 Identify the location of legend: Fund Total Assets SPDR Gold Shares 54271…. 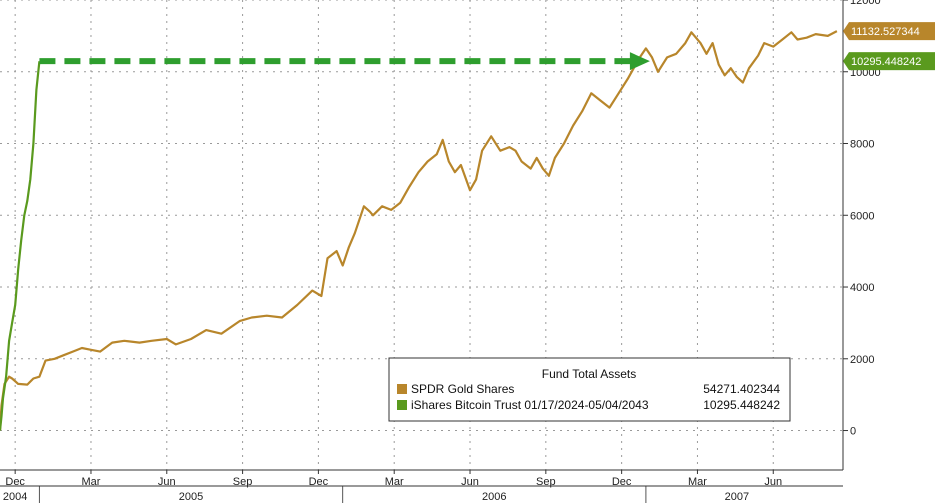
(589, 389).